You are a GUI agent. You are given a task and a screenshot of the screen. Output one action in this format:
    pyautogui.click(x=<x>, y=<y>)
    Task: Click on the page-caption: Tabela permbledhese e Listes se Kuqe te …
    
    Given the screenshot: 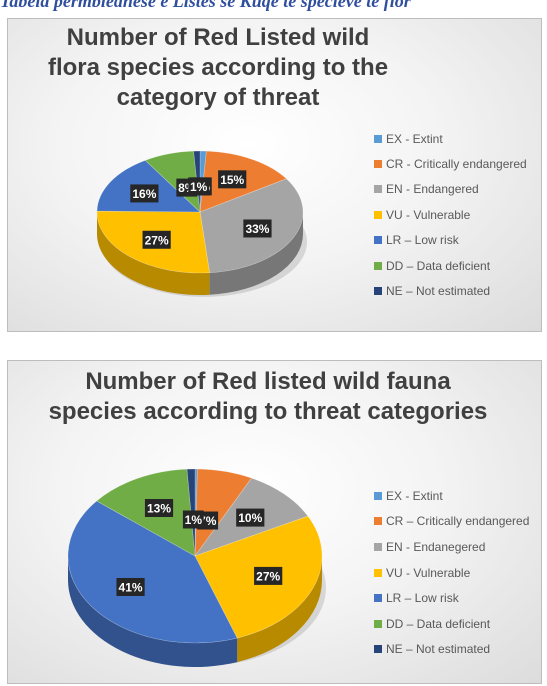 What is the action you would take?
    pyautogui.click(x=273, y=8)
    